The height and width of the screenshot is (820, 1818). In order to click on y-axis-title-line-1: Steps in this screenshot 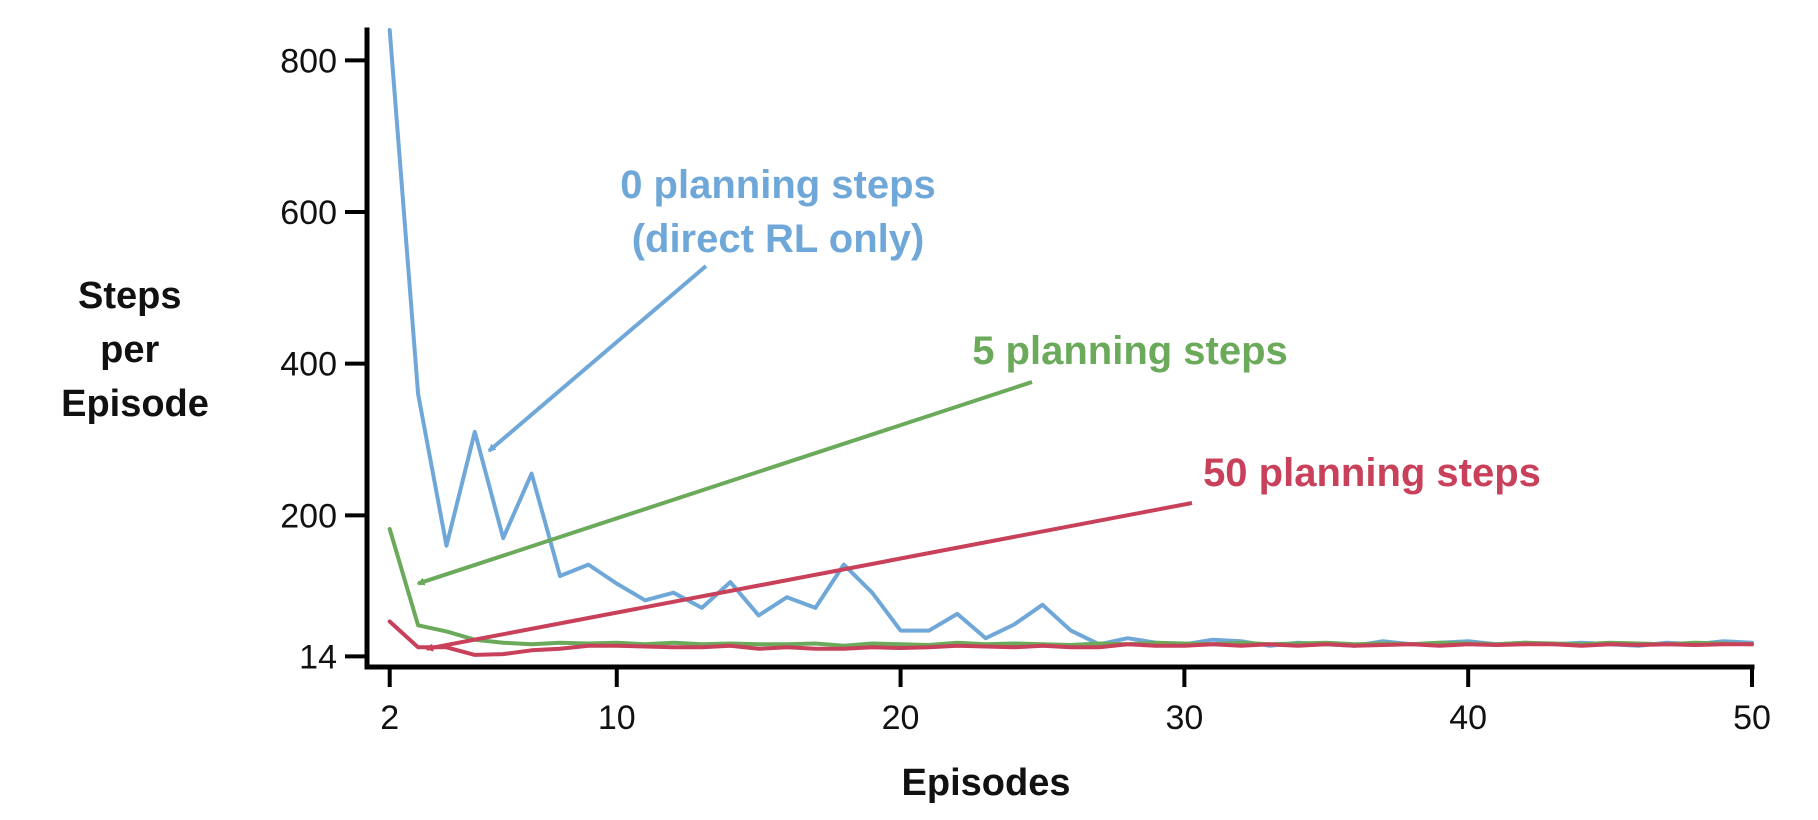, I will do `click(129, 296)`.